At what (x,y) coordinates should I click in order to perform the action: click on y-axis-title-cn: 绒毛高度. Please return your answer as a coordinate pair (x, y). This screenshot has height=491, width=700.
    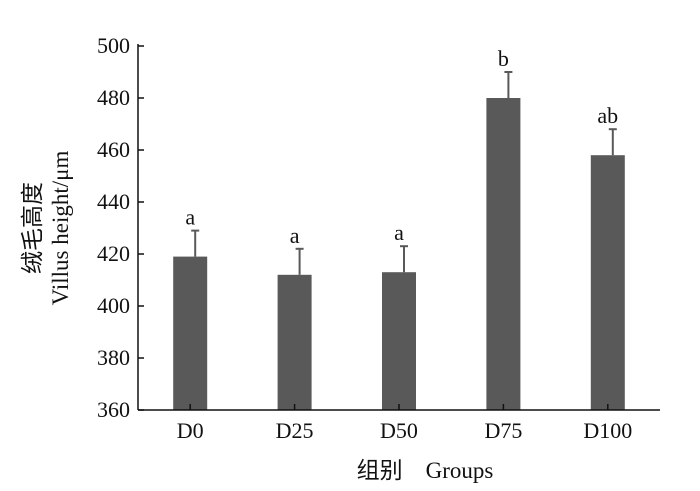
    Looking at the image, I should click on (32, 228).